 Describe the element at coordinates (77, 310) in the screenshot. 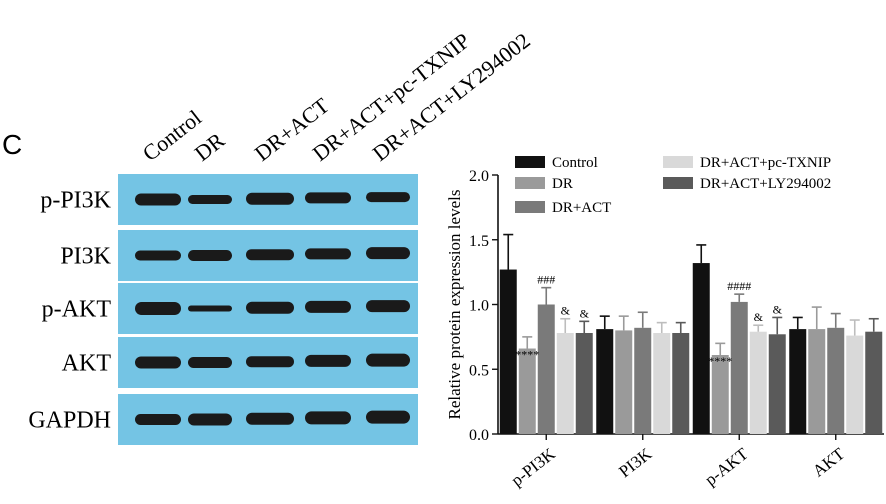

I see `blot-row-label-p-akt: p-AKT` at that location.